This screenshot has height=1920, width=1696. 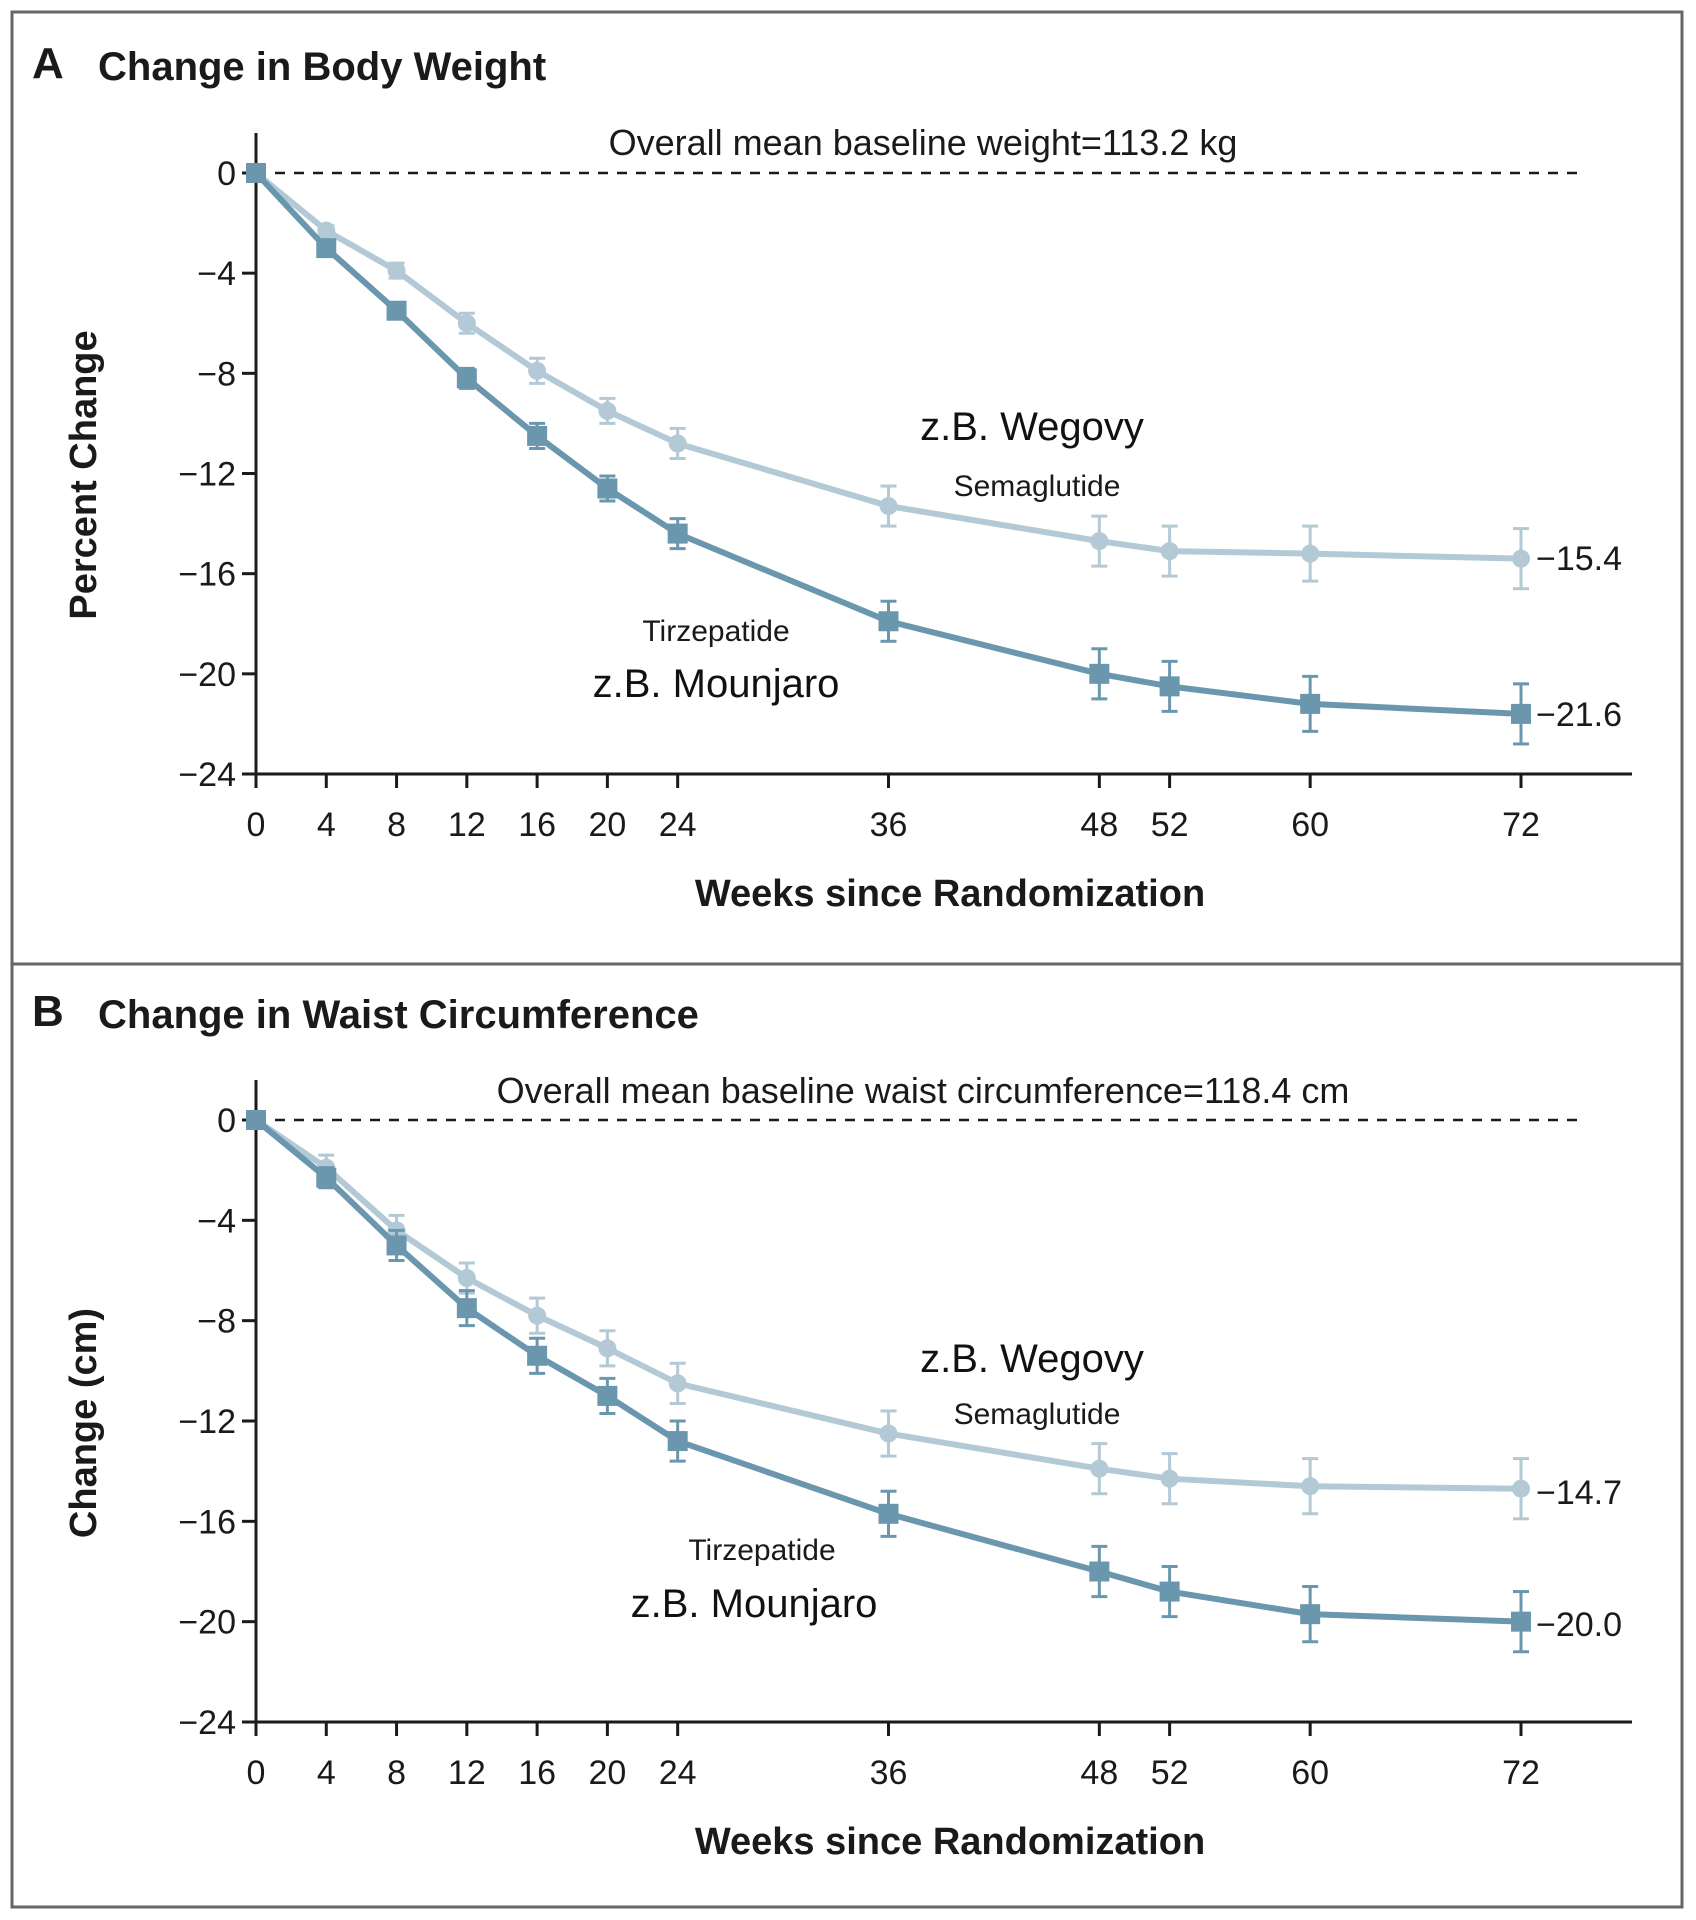 What do you see at coordinates (398, 1015) in the screenshot?
I see `panel-b-title: Change in Waist Circumference` at bounding box center [398, 1015].